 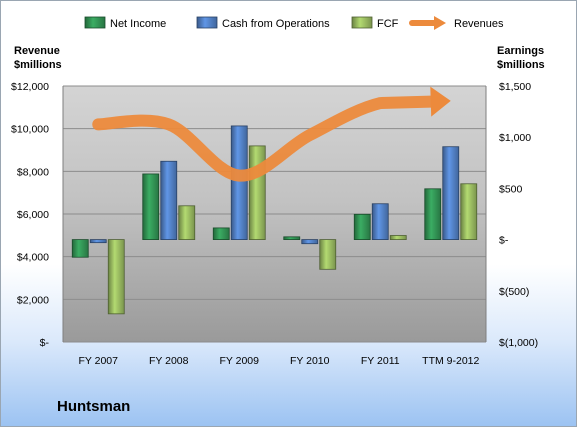 I want to click on x-tick-label: FY 2009, so click(x=239, y=361).